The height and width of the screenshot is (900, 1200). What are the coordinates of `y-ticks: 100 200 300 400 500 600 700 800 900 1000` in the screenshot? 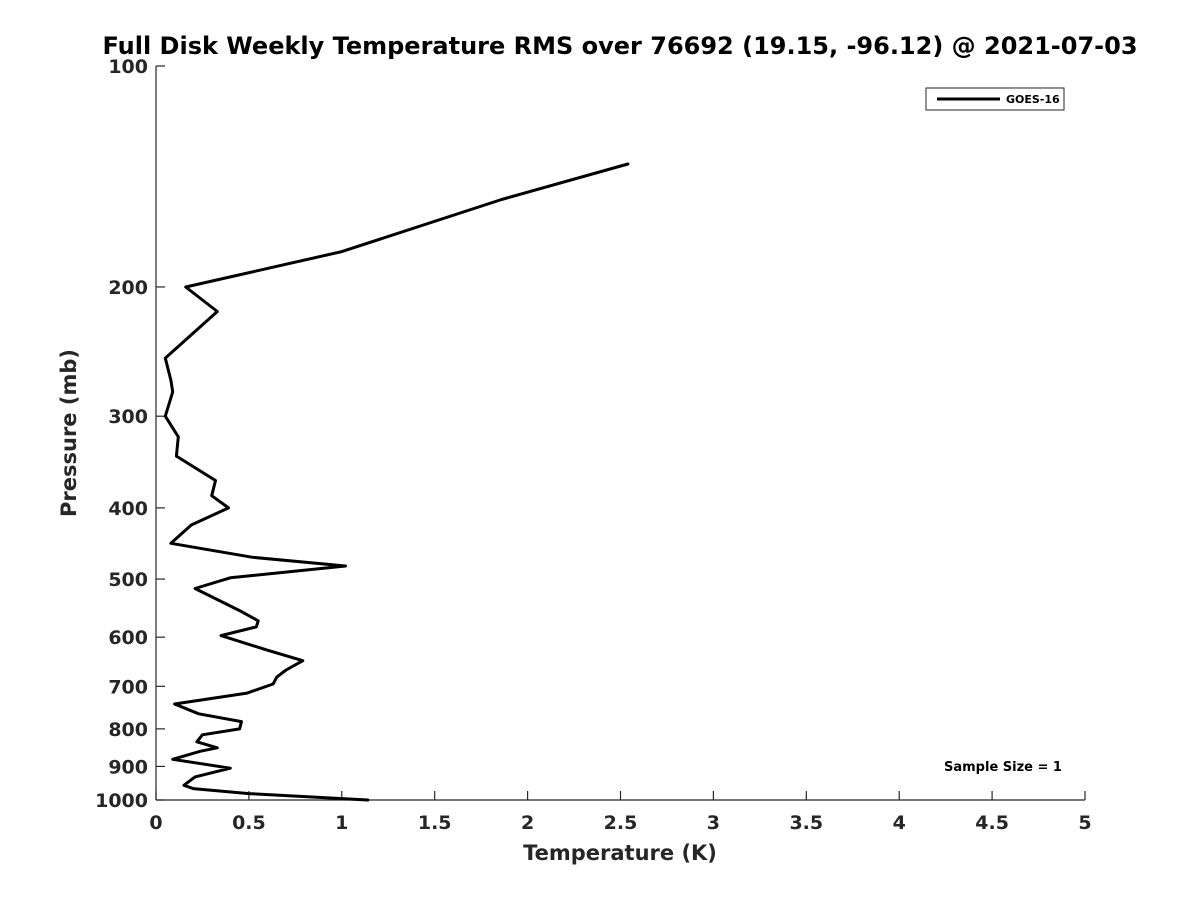 It's located at (130, 434).